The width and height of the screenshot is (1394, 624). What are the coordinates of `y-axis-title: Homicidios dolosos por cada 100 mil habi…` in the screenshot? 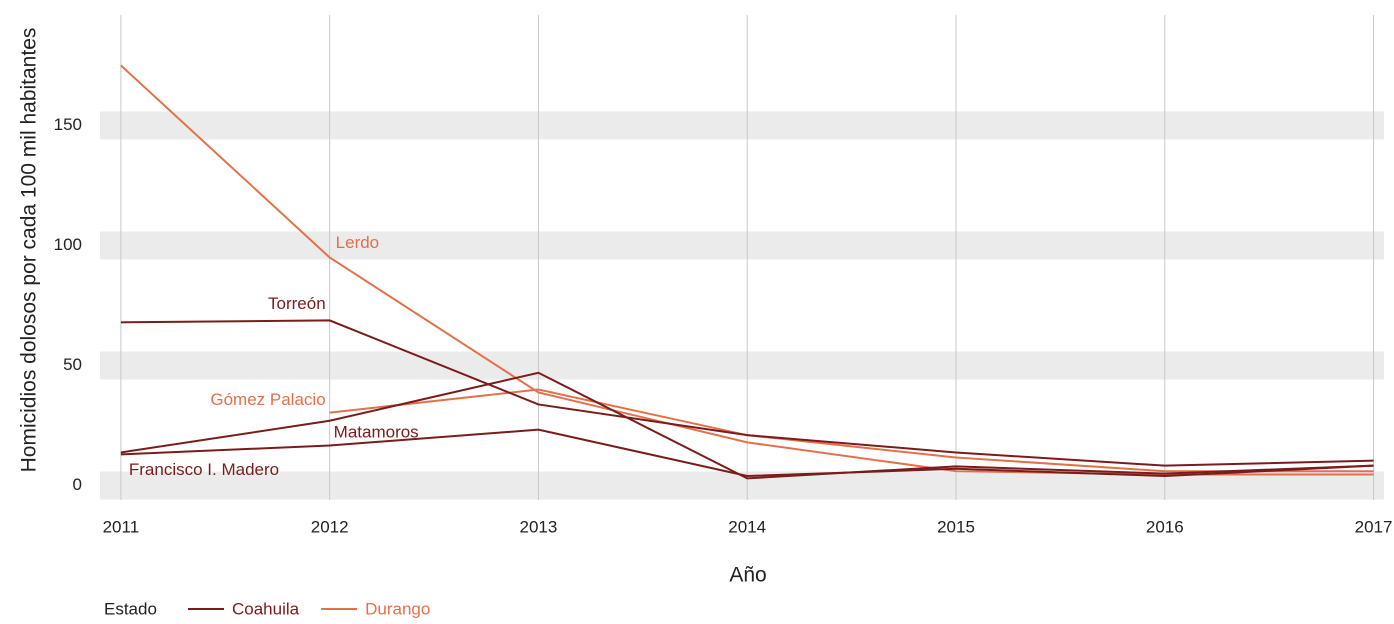 It's located at (29, 250).